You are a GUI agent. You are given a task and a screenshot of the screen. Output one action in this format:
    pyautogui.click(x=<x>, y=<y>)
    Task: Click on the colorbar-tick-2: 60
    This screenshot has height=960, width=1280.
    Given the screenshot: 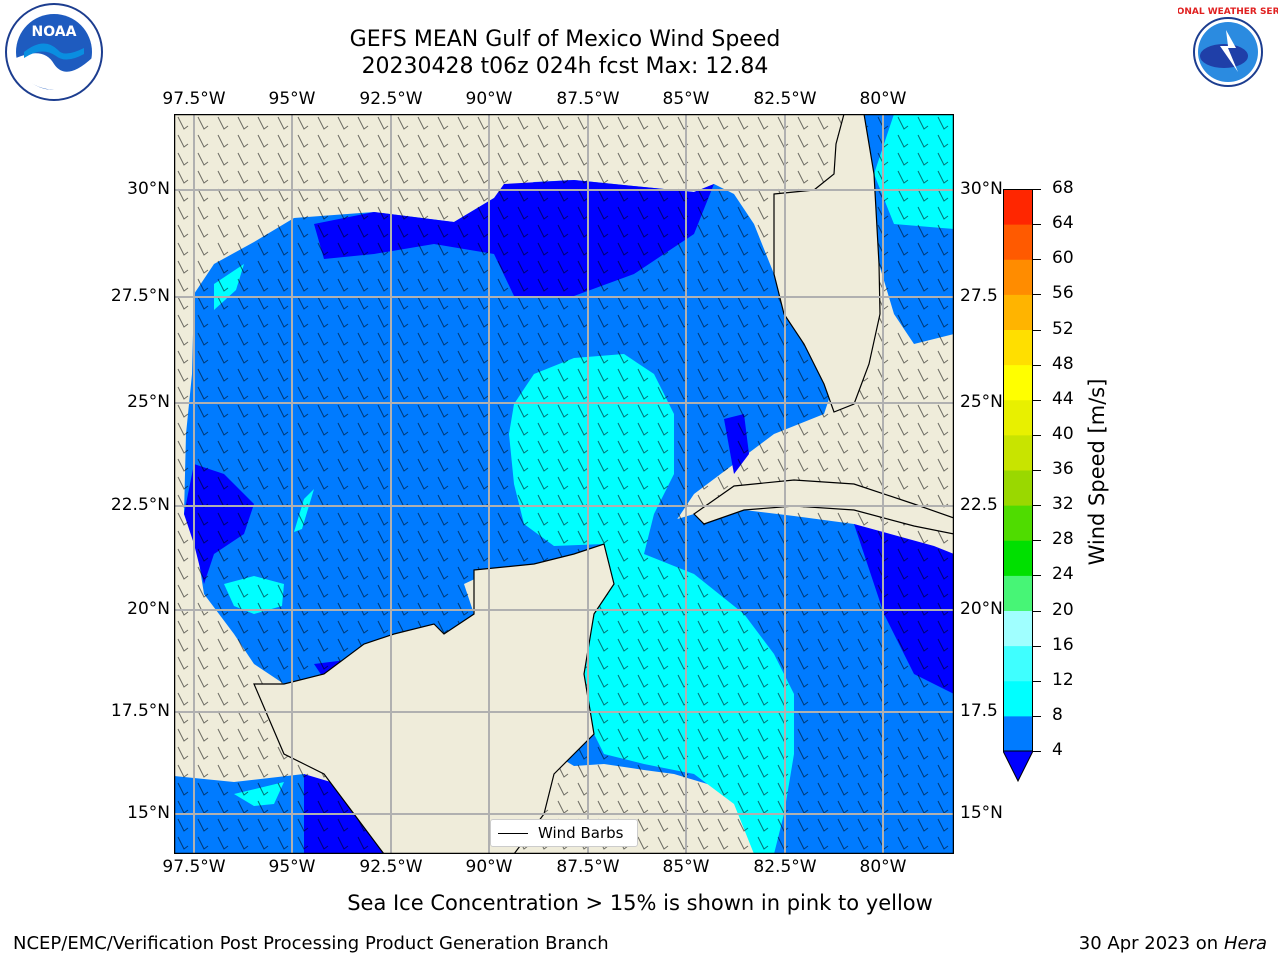 What is the action you would take?
    pyautogui.click(x=1063, y=258)
    